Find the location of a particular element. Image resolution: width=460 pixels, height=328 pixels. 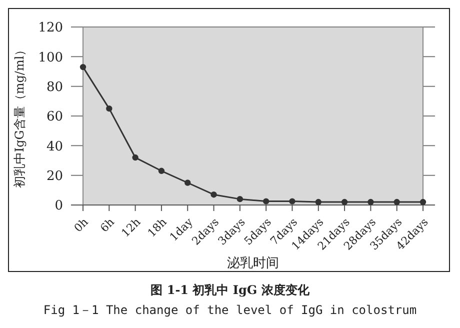

y-tick-label: 60 is located at coordinates (54, 117).